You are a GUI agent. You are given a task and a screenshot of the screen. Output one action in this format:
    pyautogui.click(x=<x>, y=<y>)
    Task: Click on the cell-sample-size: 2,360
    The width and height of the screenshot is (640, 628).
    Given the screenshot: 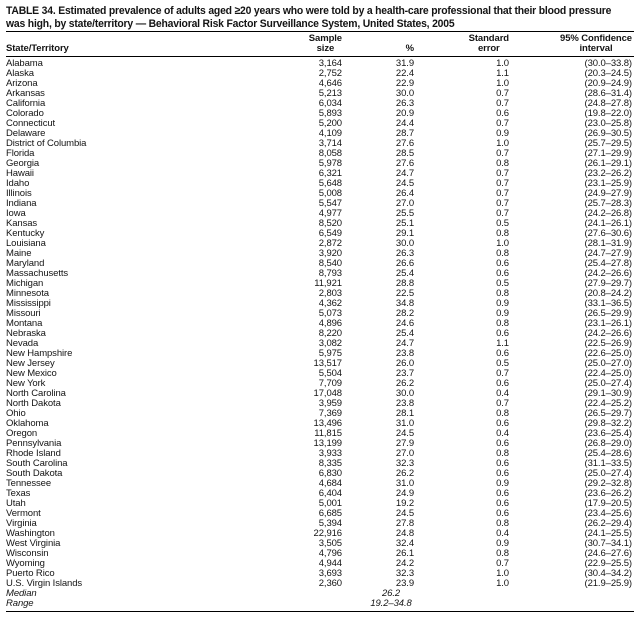 What is the action you would take?
    pyautogui.click(x=330, y=584)
    